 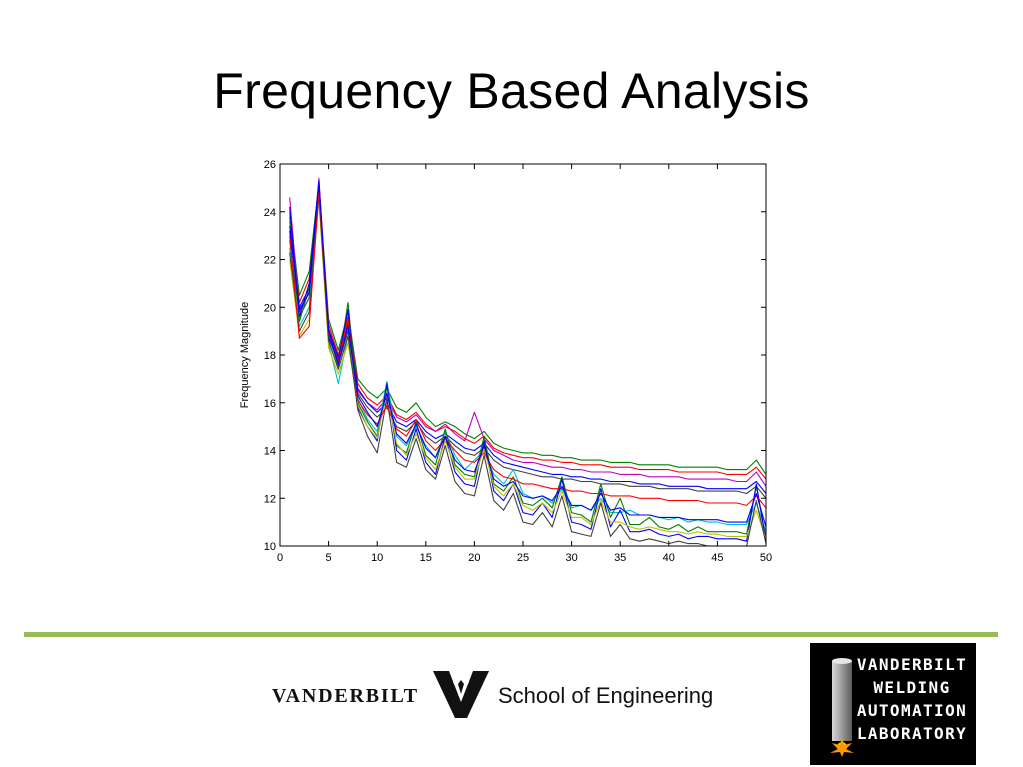 I want to click on x-tick-label: 40, so click(x=669, y=558).